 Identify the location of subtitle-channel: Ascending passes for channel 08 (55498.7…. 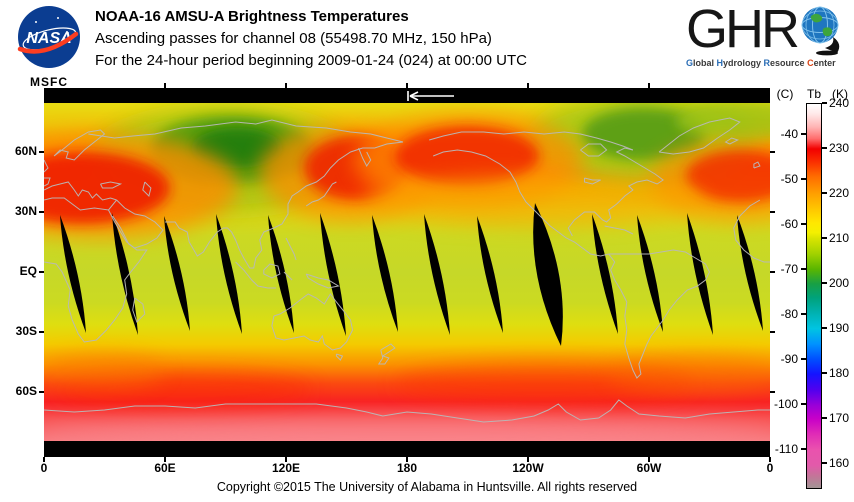
(293, 38).